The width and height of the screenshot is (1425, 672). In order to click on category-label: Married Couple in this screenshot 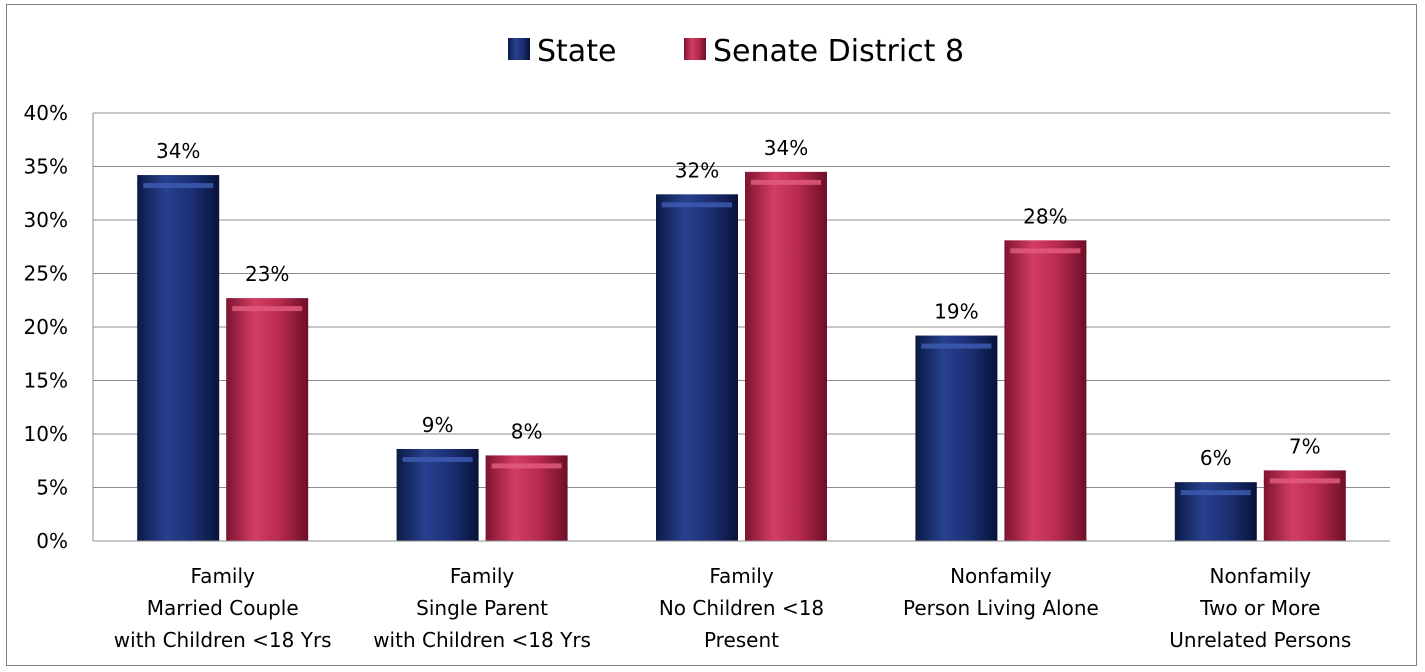, I will do `click(223, 608)`.